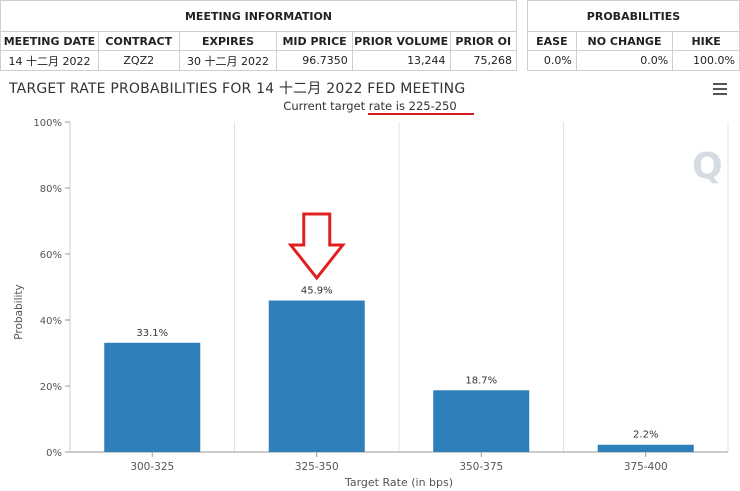 Image resolution: width=740 pixels, height=491 pixels. Describe the element at coordinates (552, 41) in the screenshot. I see `col-ease: EASE` at that location.